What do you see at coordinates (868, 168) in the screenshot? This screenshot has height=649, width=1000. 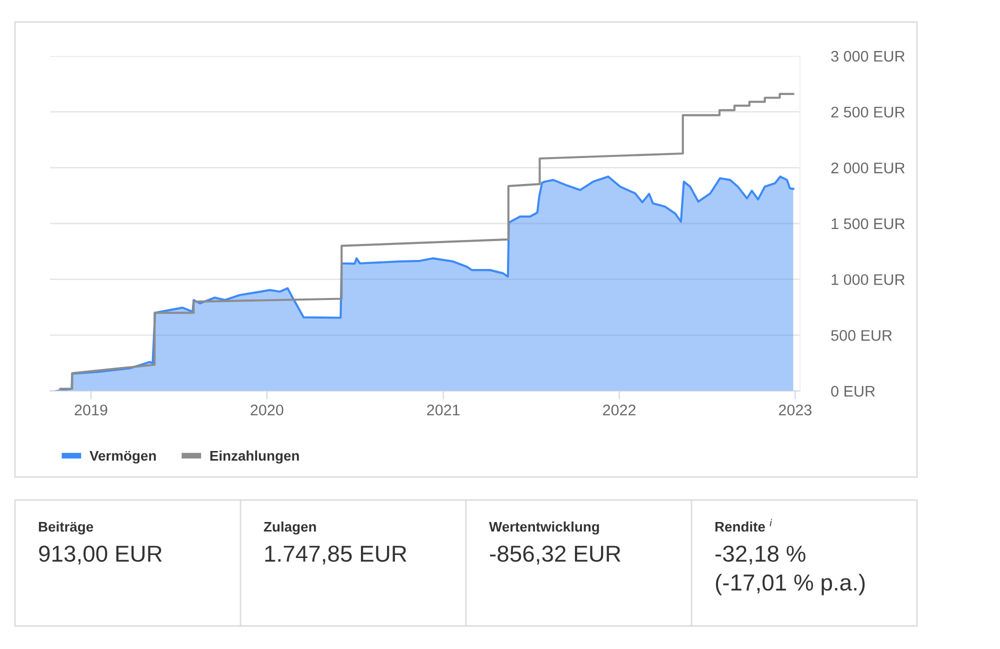 I see `y-tick-label: 2 000 EUR` at bounding box center [868, 168].